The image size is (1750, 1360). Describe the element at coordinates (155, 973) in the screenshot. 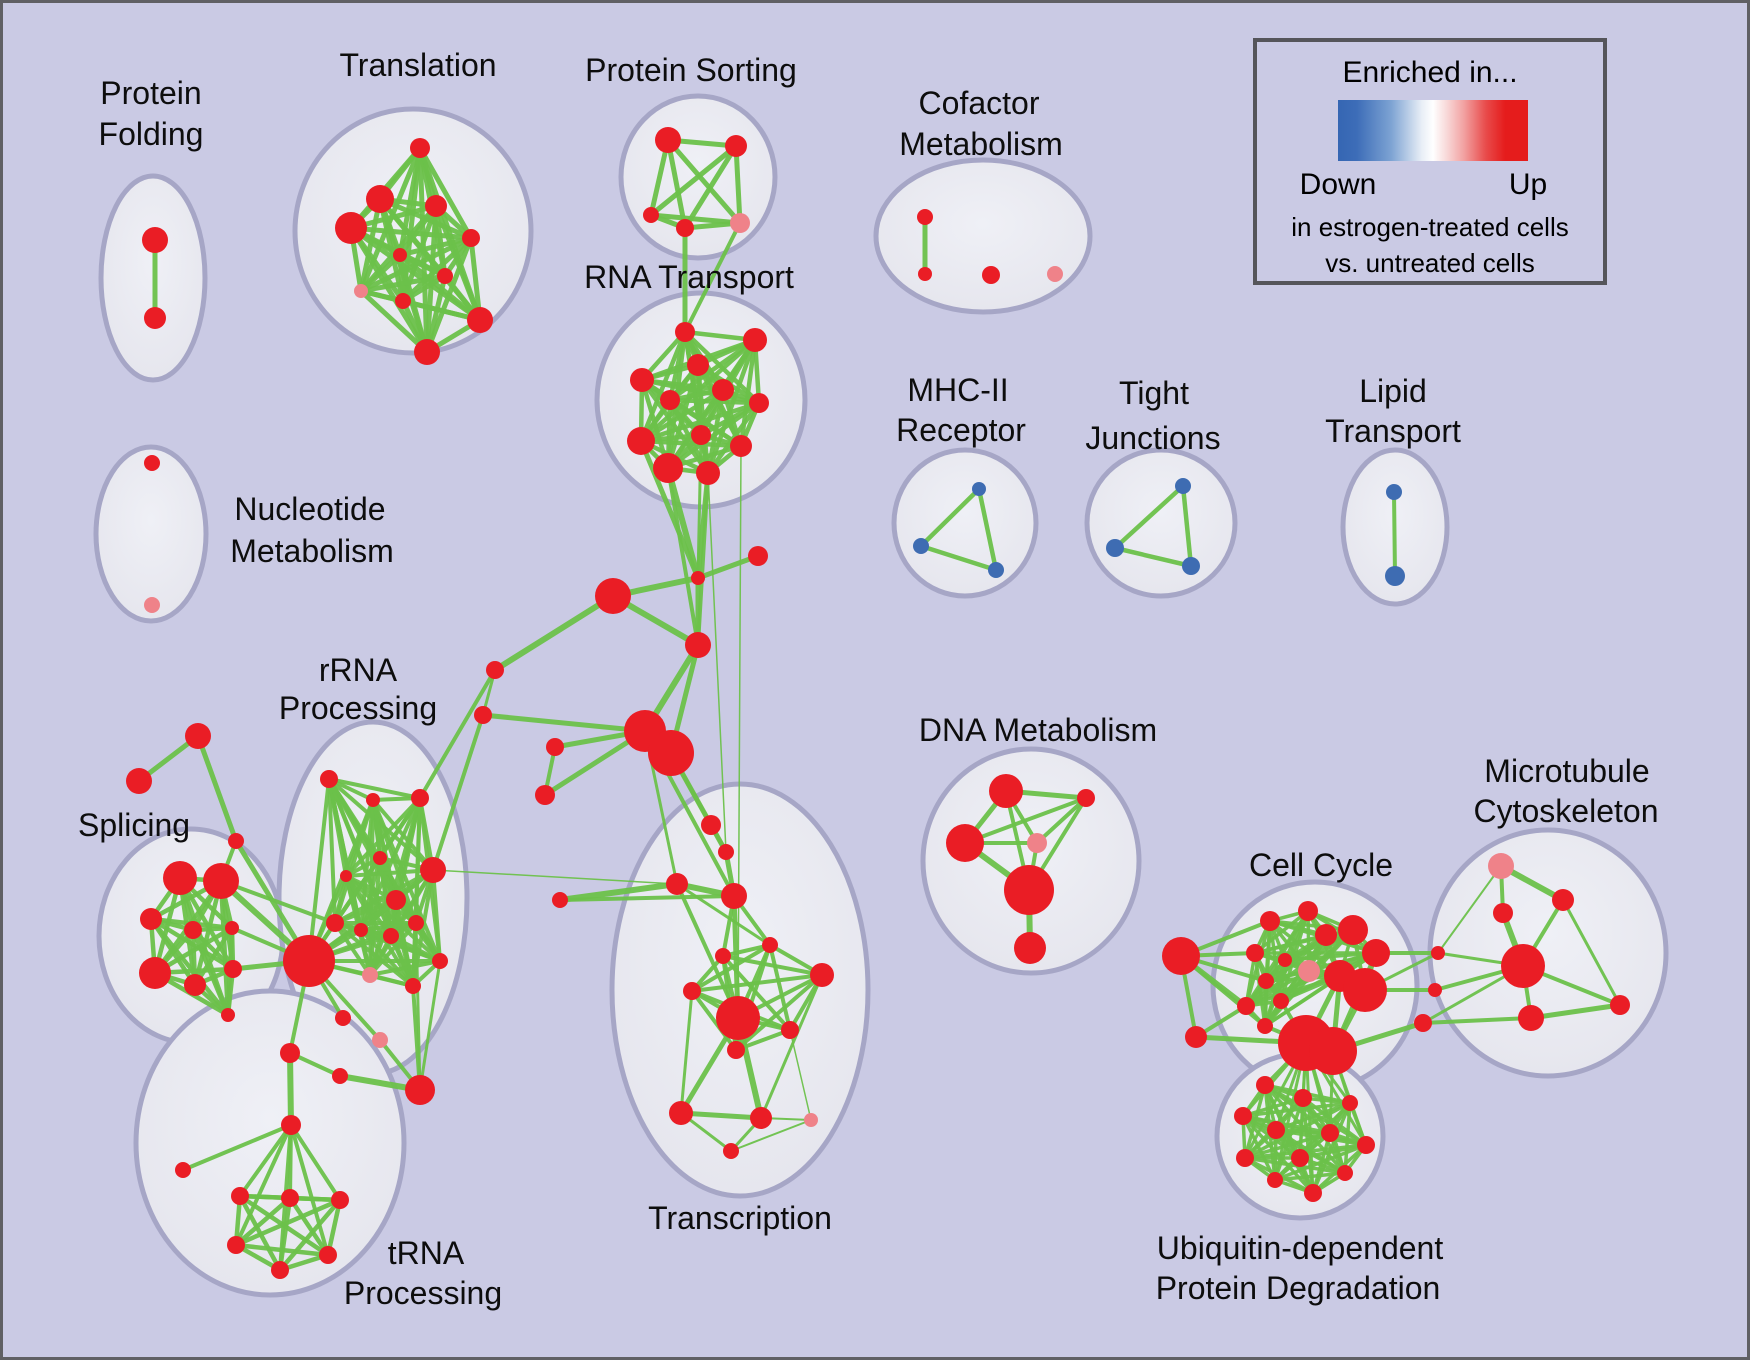

I see `node-s5` at that location.